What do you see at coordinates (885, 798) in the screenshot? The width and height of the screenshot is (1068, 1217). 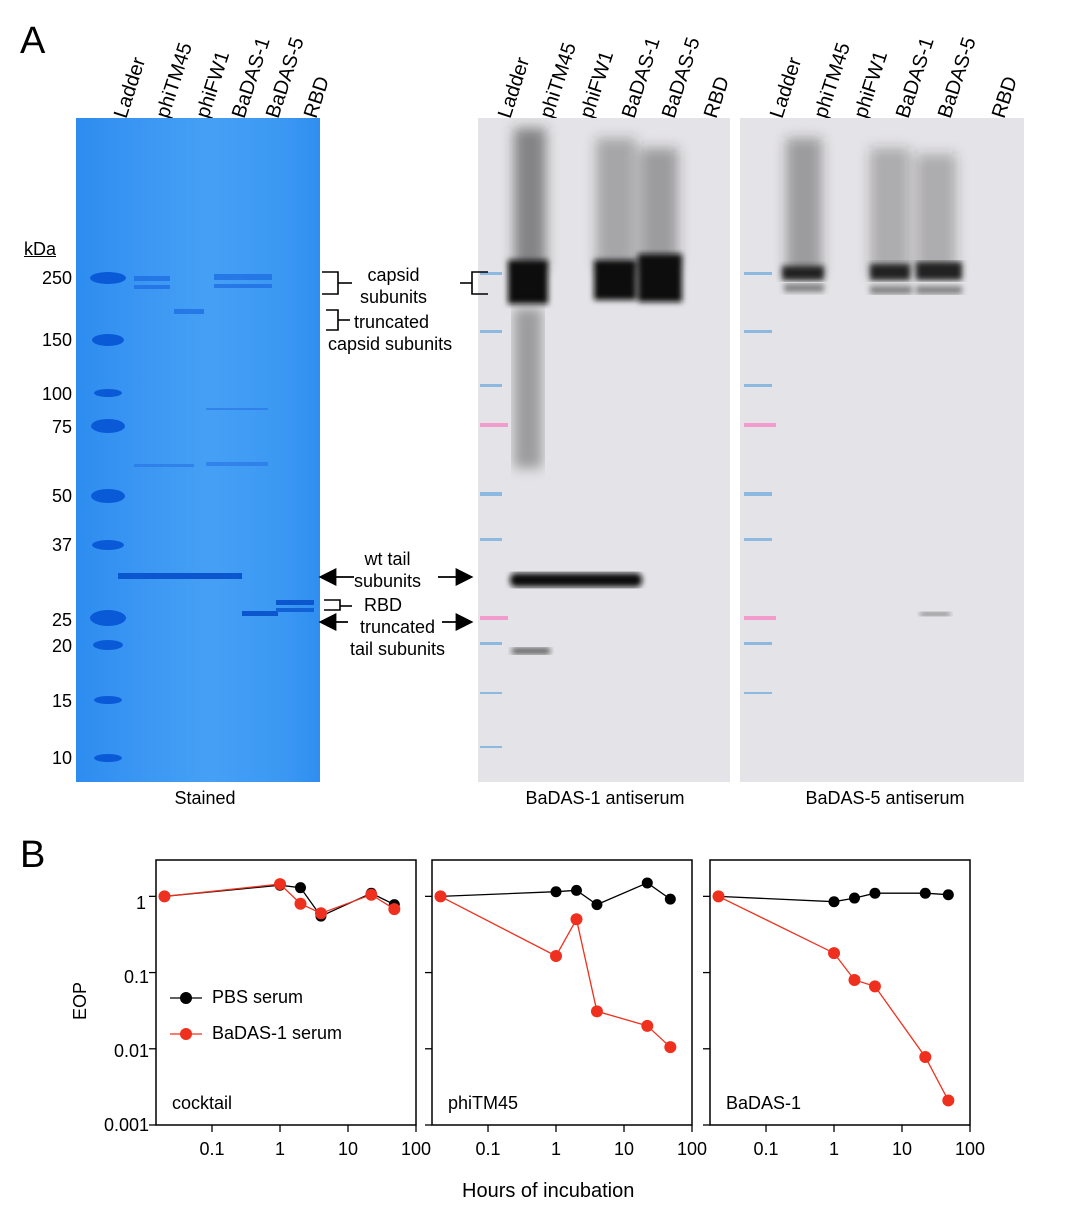 I see `caption-badas5-antiserum: BaDAS-5 antiserum` at bounding box center [885, 798].